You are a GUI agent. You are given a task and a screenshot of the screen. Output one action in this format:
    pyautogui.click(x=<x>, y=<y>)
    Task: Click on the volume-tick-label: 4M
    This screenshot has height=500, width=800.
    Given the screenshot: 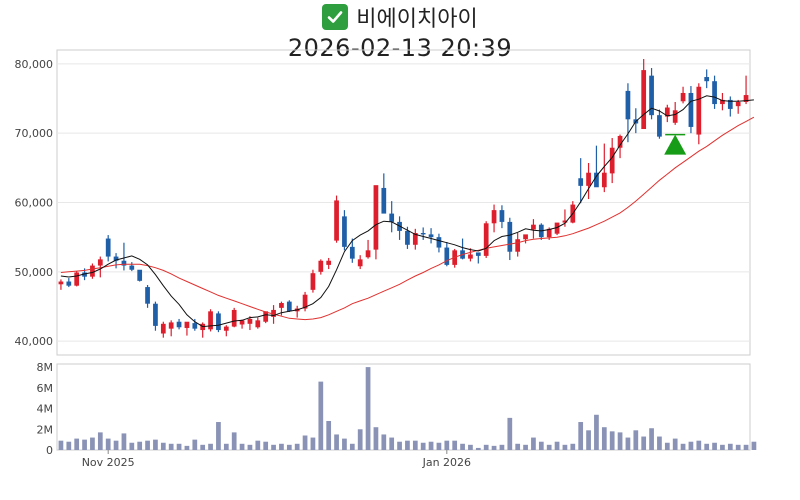 What is the action you would take?
    pyautogui.click(x=45, y=409)
    